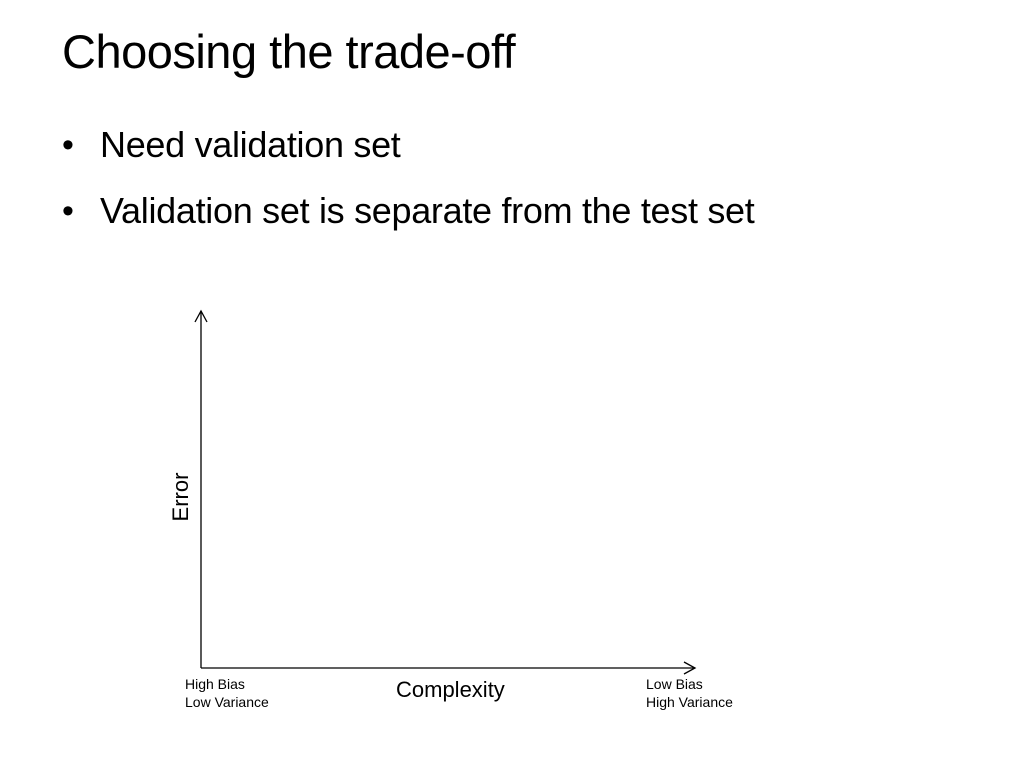  What do you see at coordinates (408, 145) in the screenshot?
I see `bullet-item: • Need validation set` at bounding box center [408, 145].